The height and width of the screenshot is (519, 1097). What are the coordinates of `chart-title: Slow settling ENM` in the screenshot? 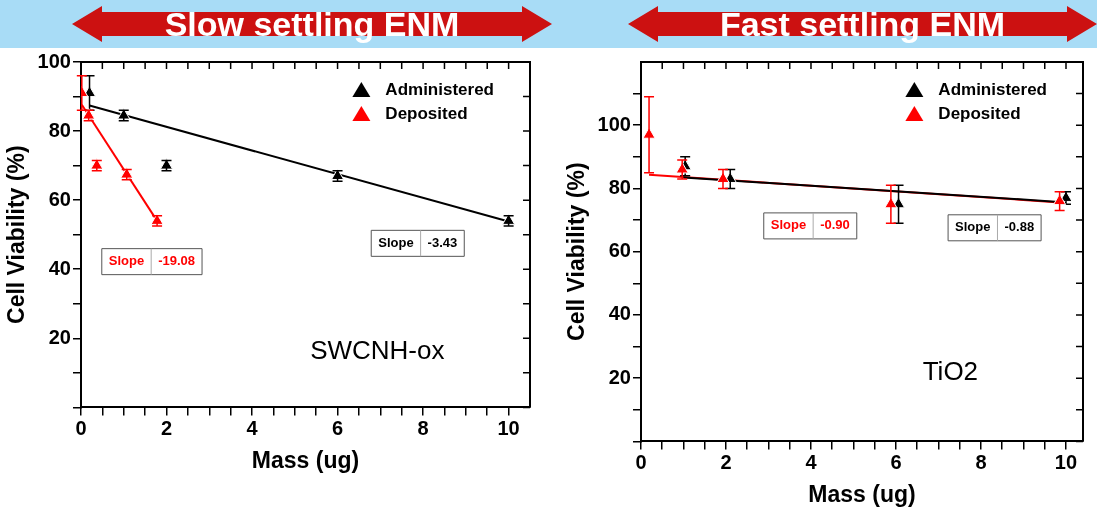 It's located at (312, 24).